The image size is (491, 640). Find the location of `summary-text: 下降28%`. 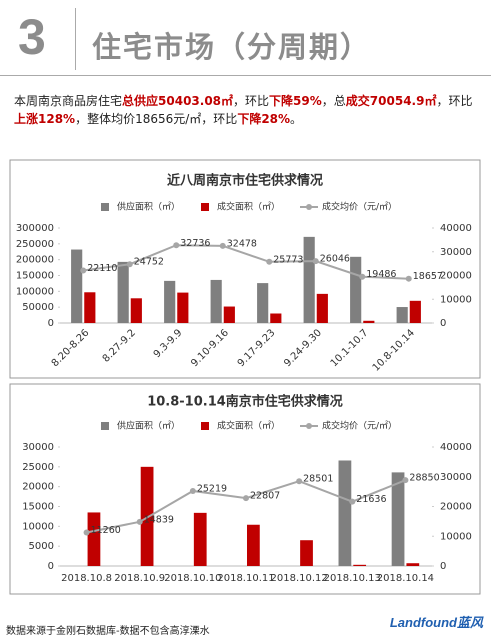

summary-text: 下降28% is located at coordinates (264, 119).